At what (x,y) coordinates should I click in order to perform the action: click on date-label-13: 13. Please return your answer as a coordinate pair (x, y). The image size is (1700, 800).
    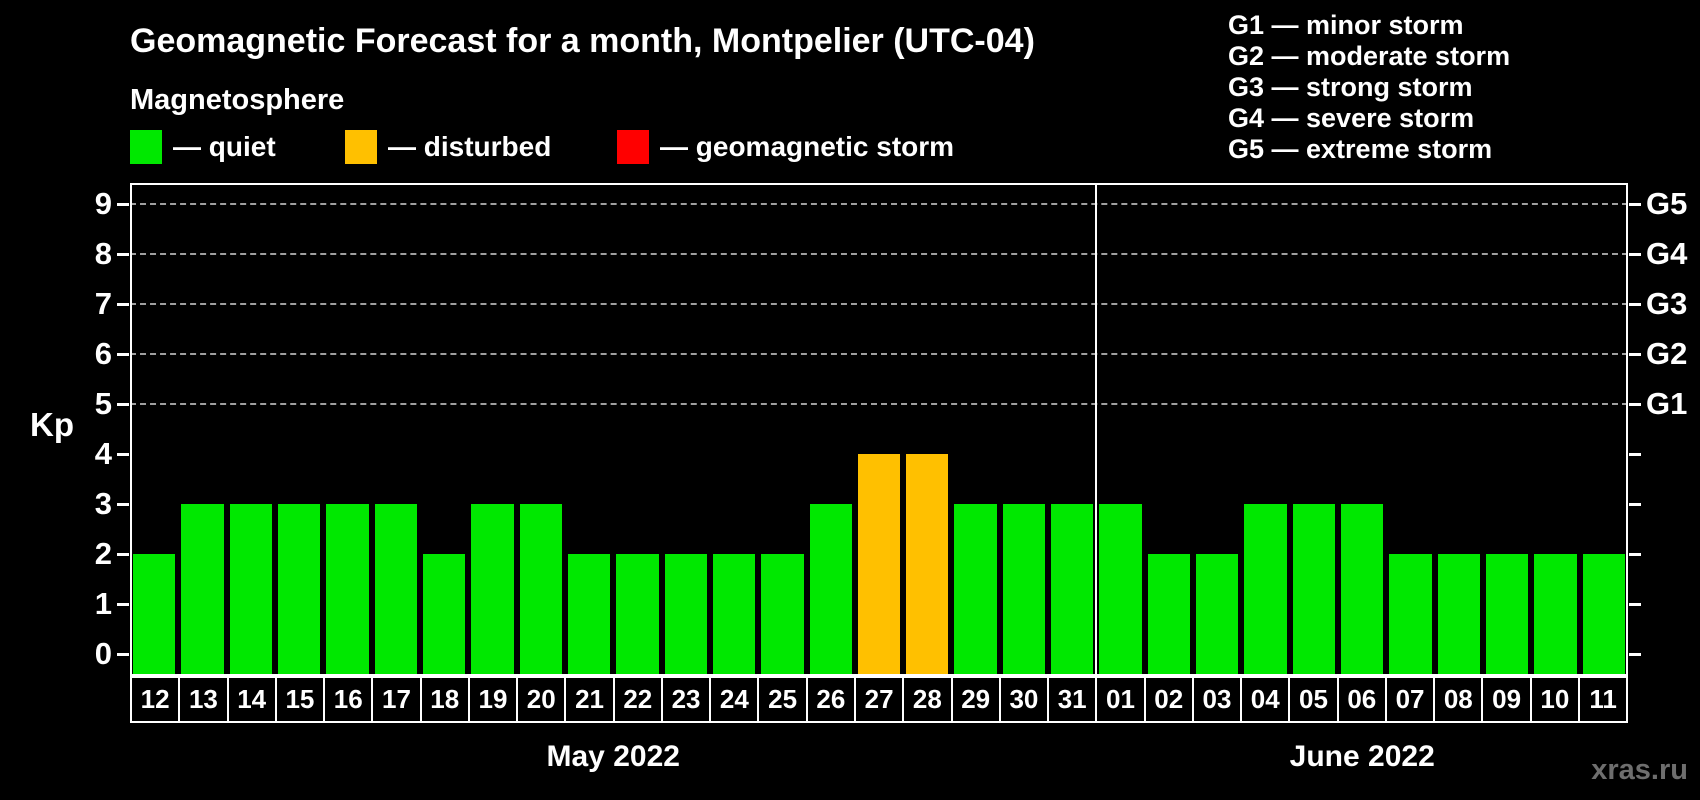
    Looking at the image, I should click on (203, 699).